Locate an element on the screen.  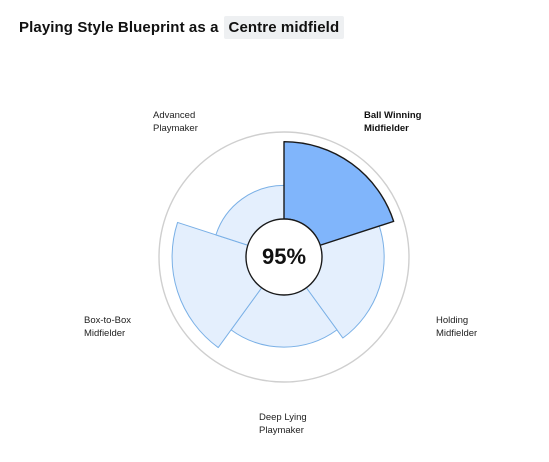
match-percentage: 95% is located at coordinates (284, 256).